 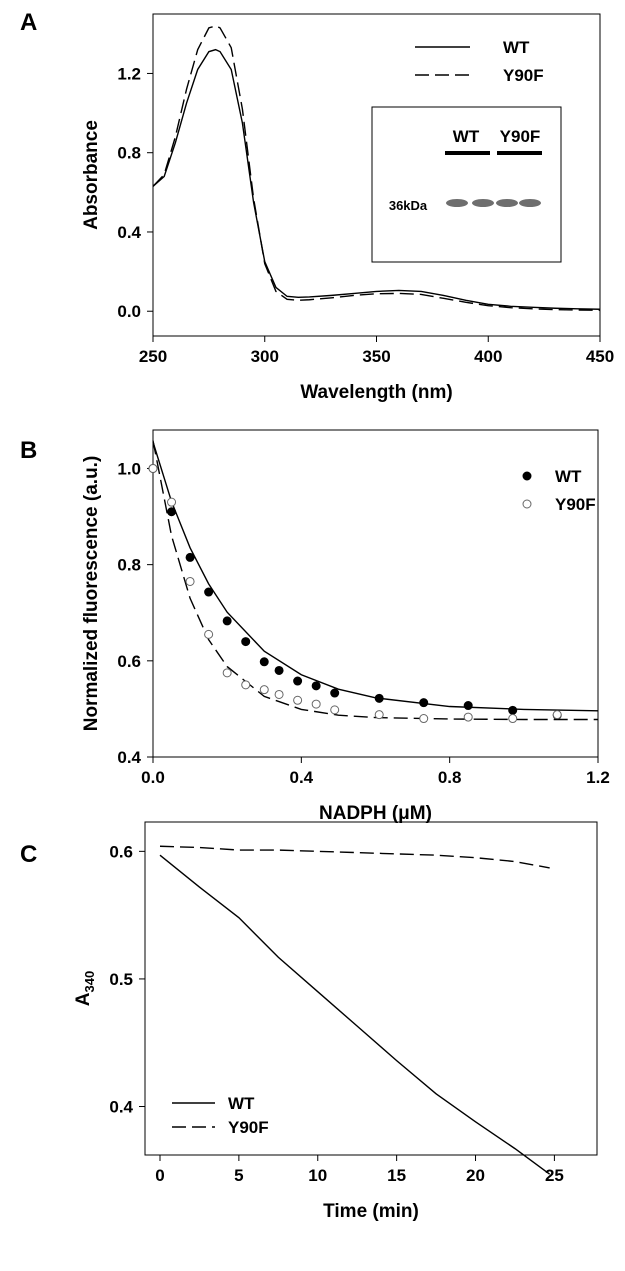 I want to click on y-axis-label-main: Absorbance, so click(x=91, y=175).